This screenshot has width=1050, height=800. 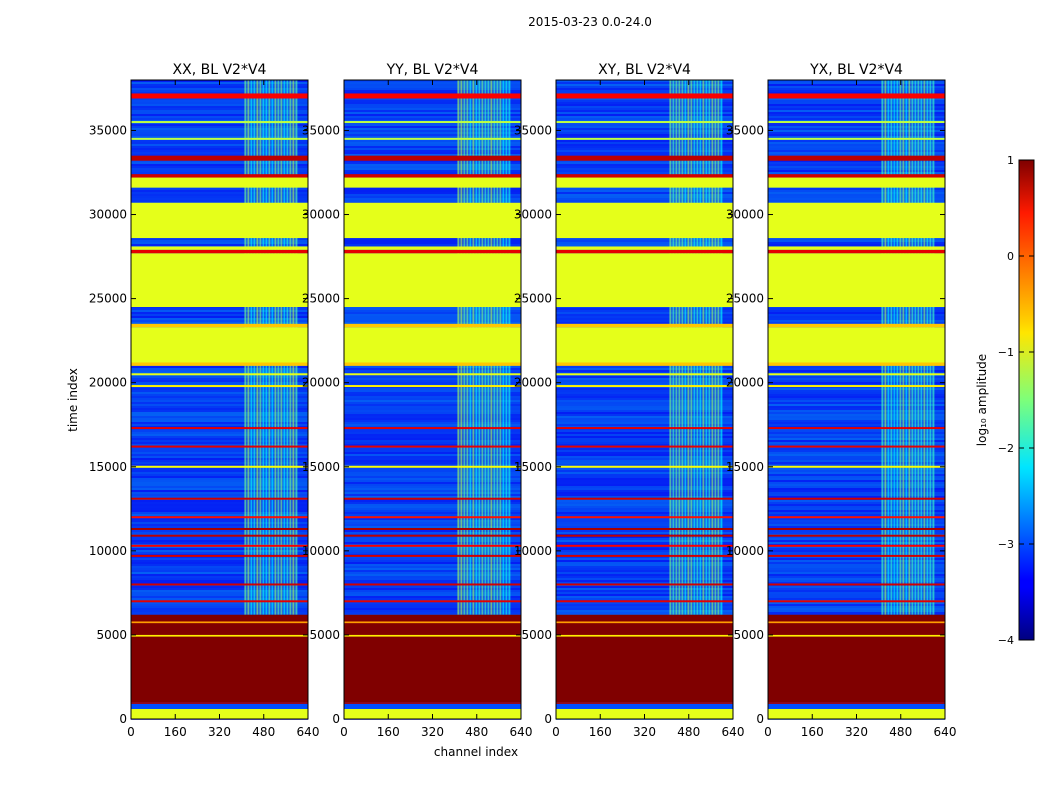 What do you see at coordinates (321, 215) in the screenshot?
I see `y-tick-label: 30000` at bounding box center [321, 215].